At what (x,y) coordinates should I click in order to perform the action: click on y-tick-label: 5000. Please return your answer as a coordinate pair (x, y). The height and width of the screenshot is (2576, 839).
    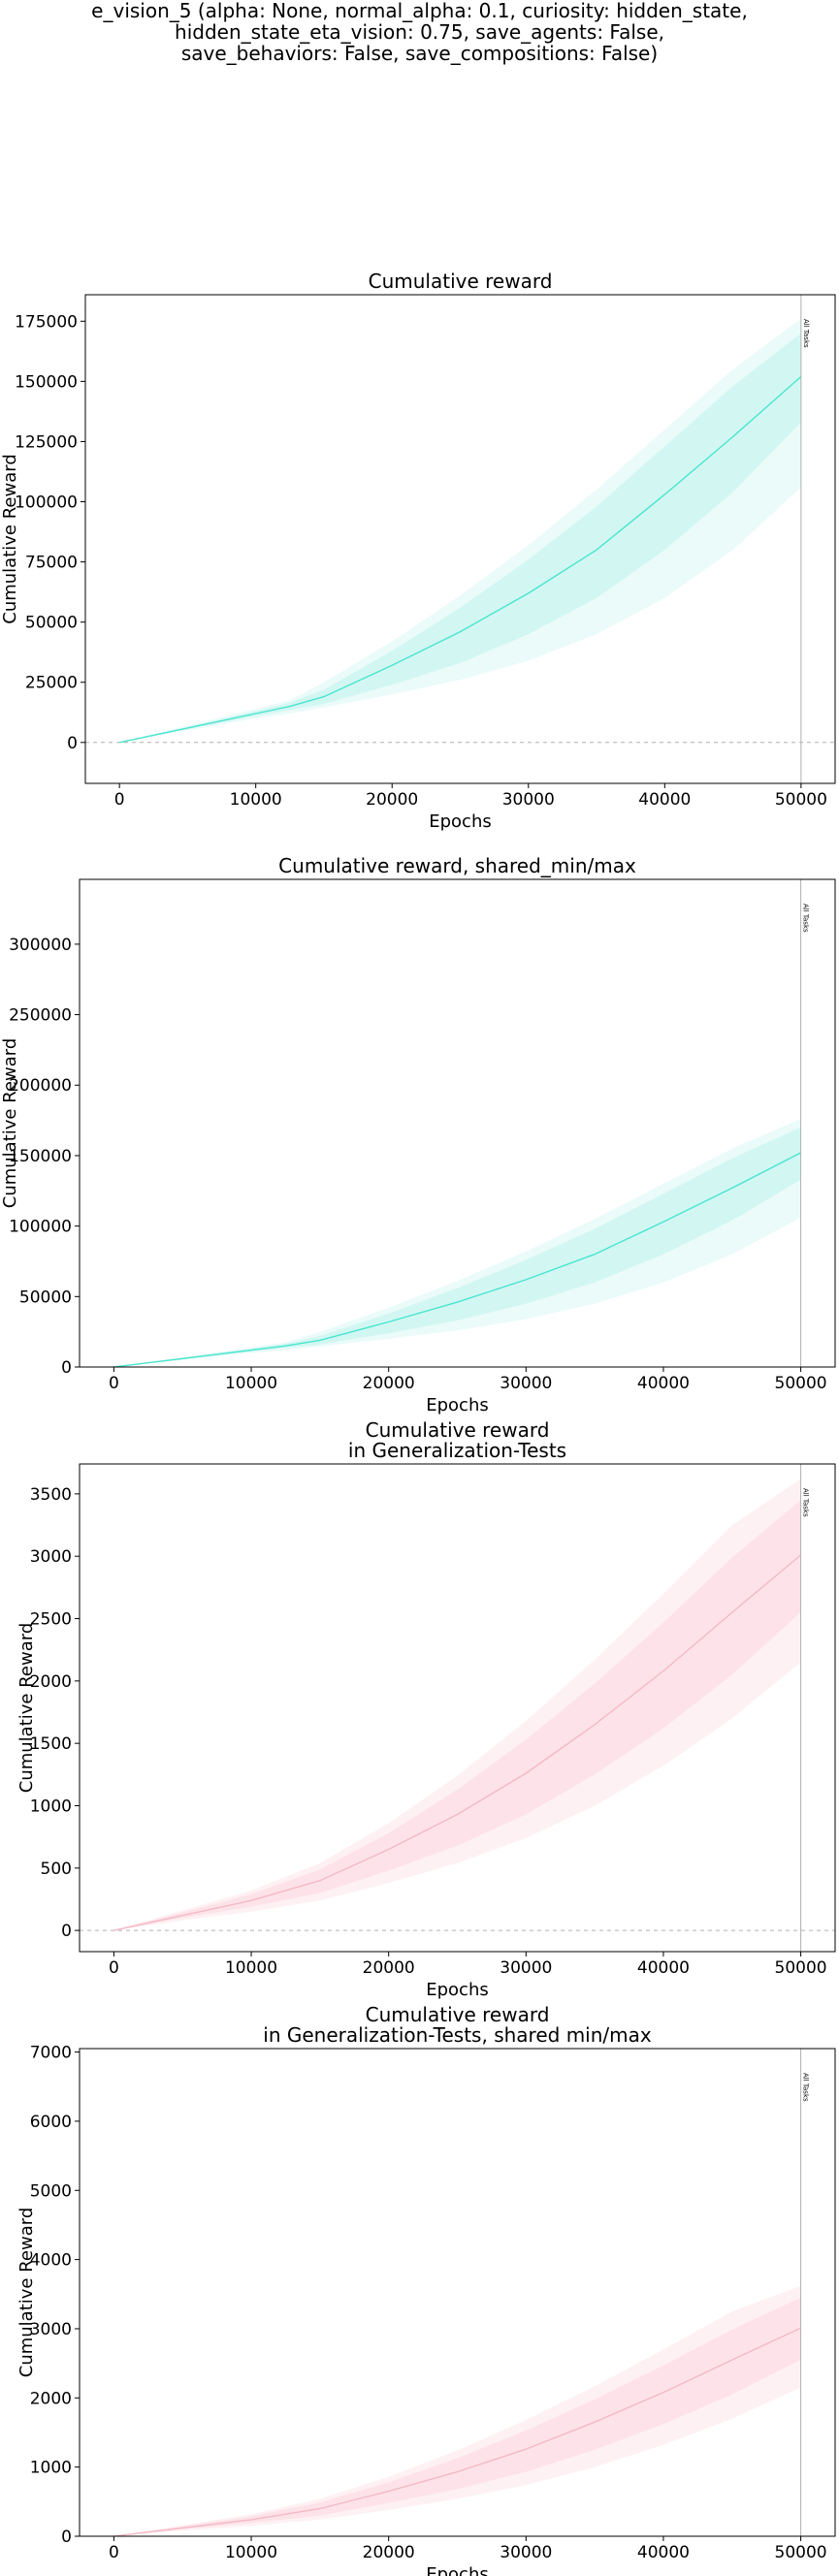
    Looking at the image, I should click on (51, 2191).